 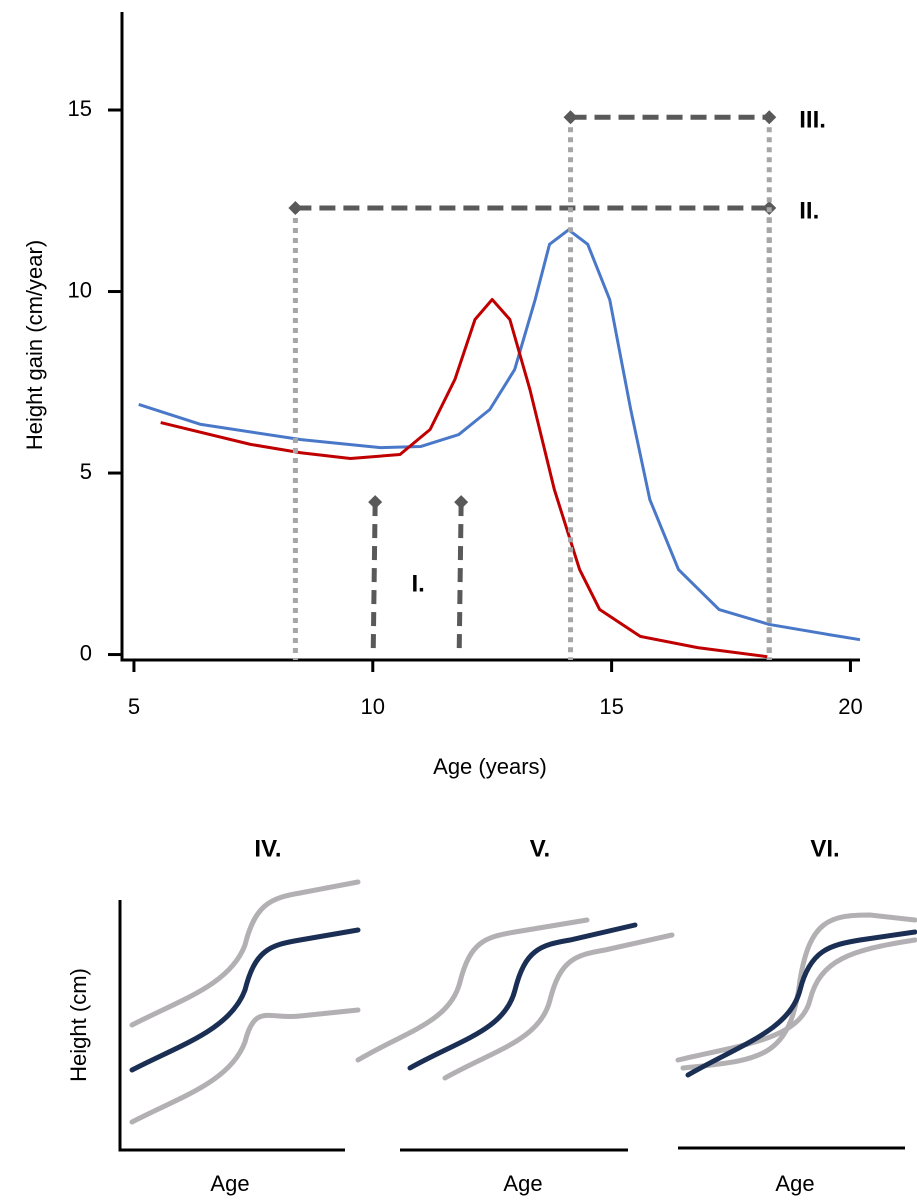 What do you see at coordinates (373, 706) in the screenshot?
I see `x-tick-label: 10` at bounding box center [373, 706].